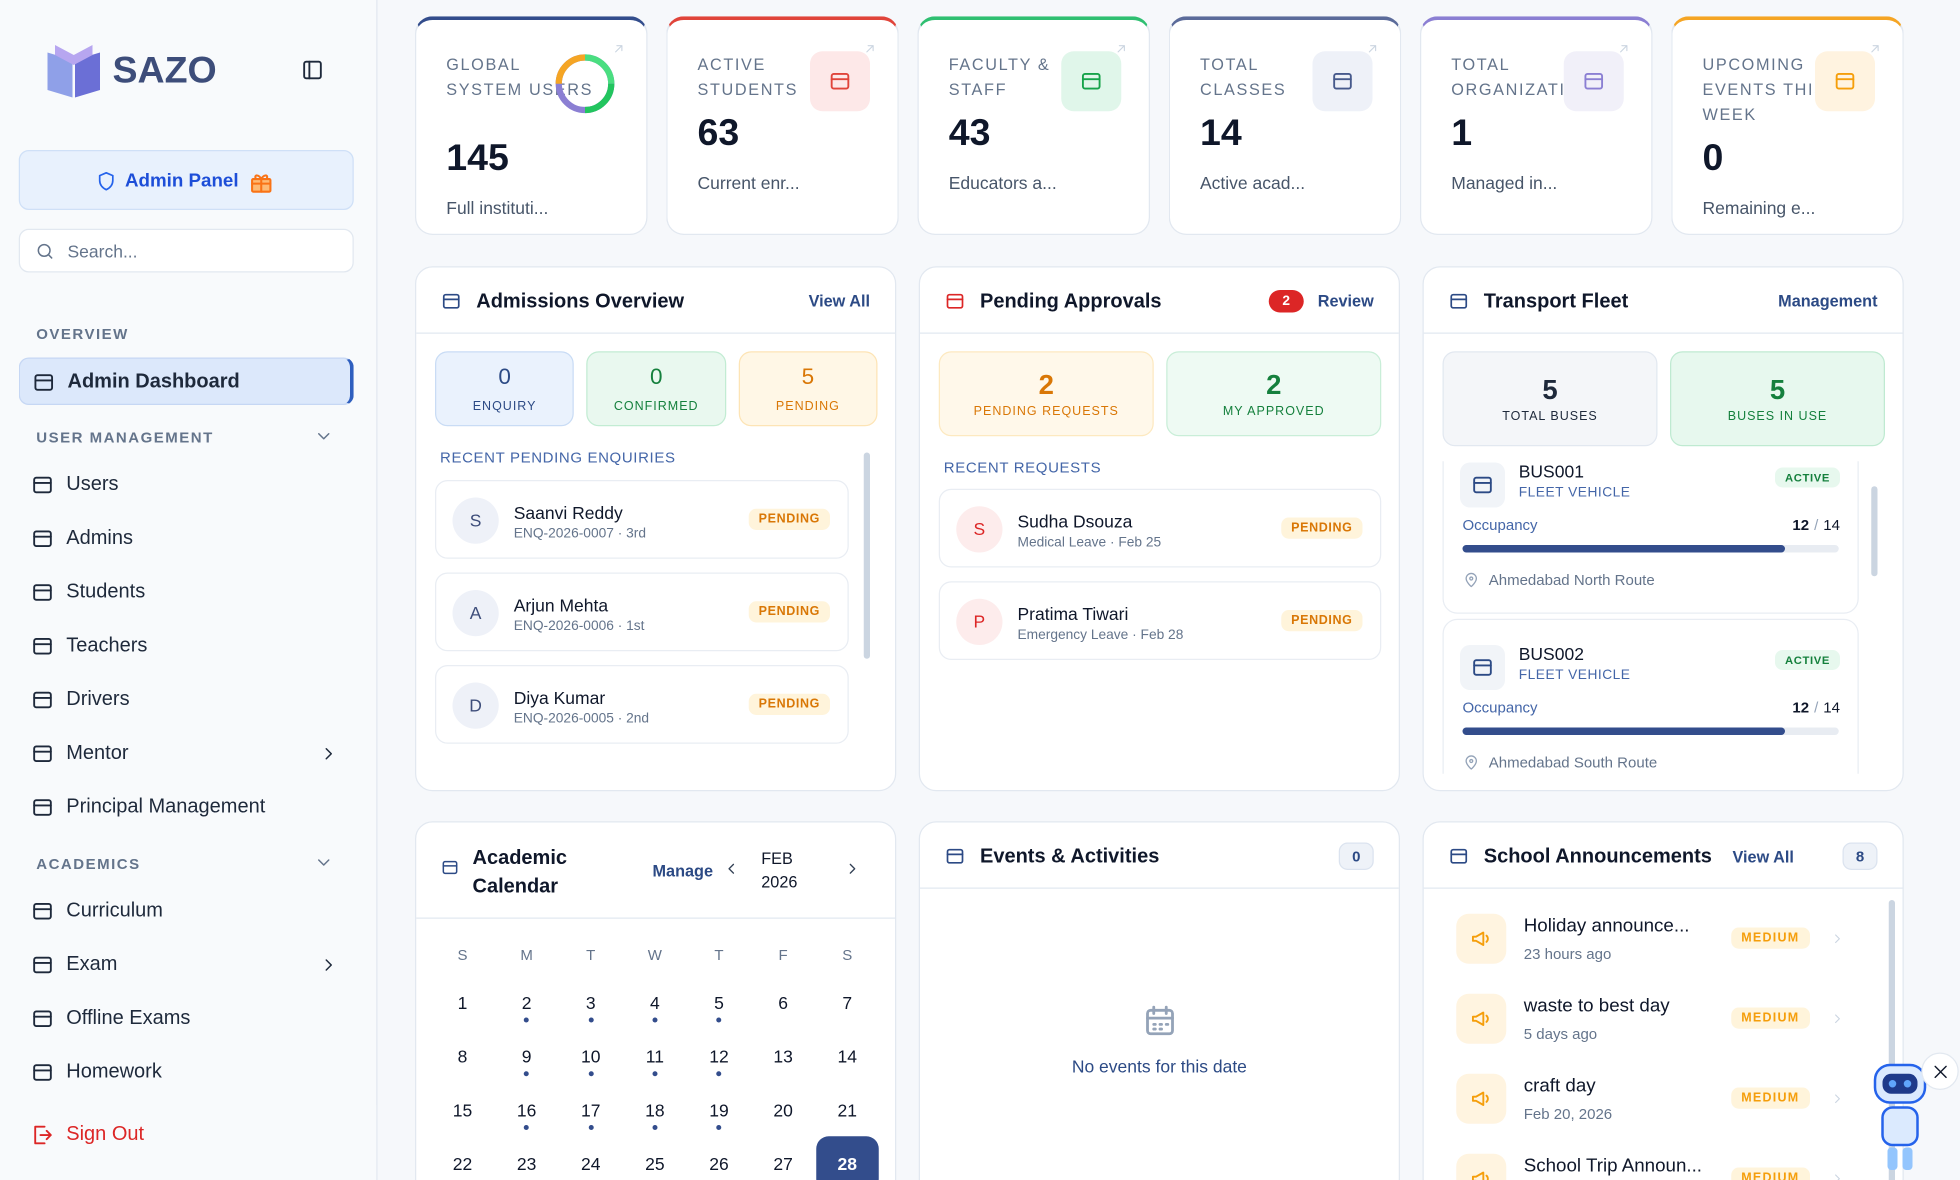 The width and height of the screenshot is (1960, 1180). I want to click on day: 15, so click(462, 1110).